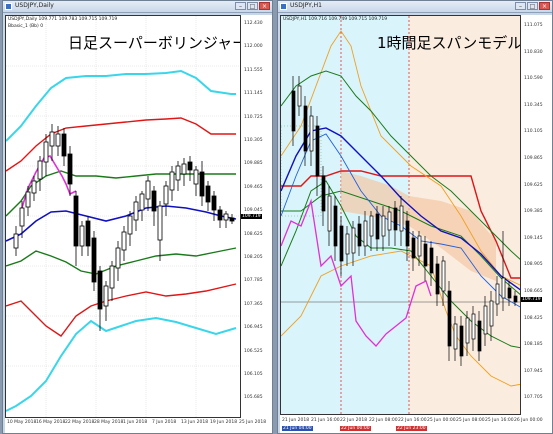  Describe the element at coordinates (412, 420) in the screenshot. I see `time-axis-label: 22 Jun 16:00` at that location.